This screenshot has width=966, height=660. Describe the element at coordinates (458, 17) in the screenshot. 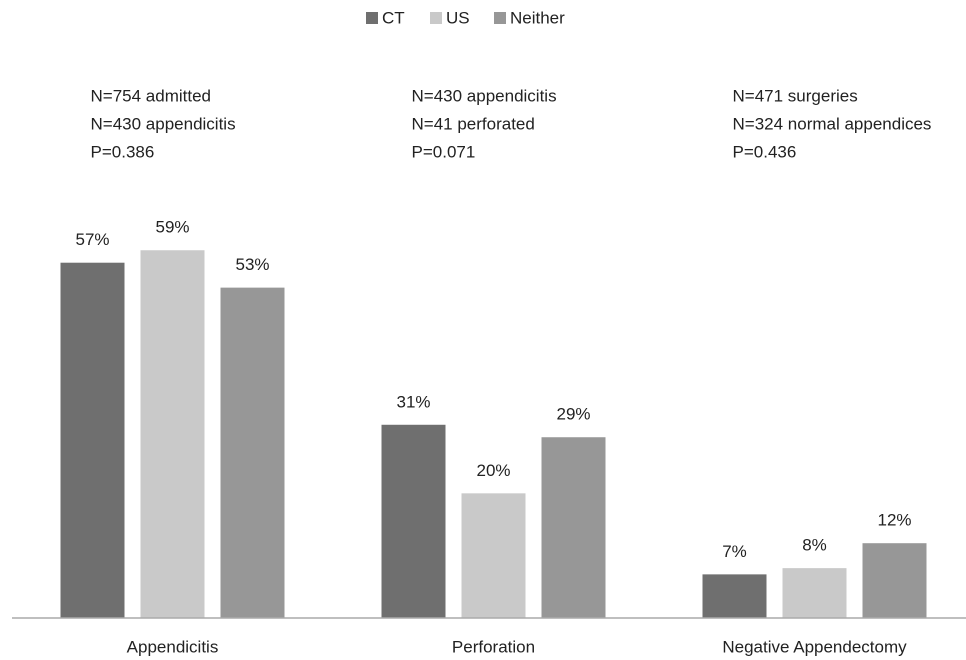

I see `legend-label: US` at that location.